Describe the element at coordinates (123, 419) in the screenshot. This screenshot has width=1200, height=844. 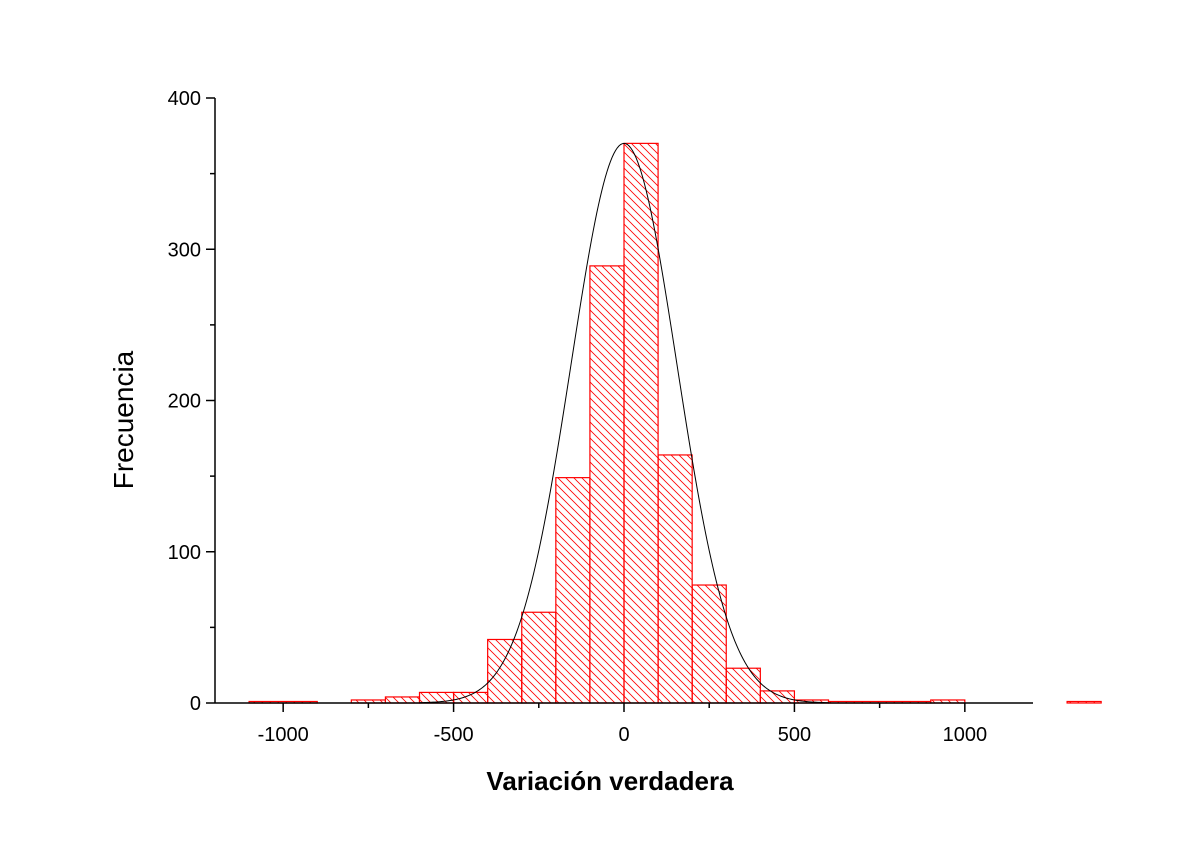
I see `y-axis-title: Frecuencia` at that location.